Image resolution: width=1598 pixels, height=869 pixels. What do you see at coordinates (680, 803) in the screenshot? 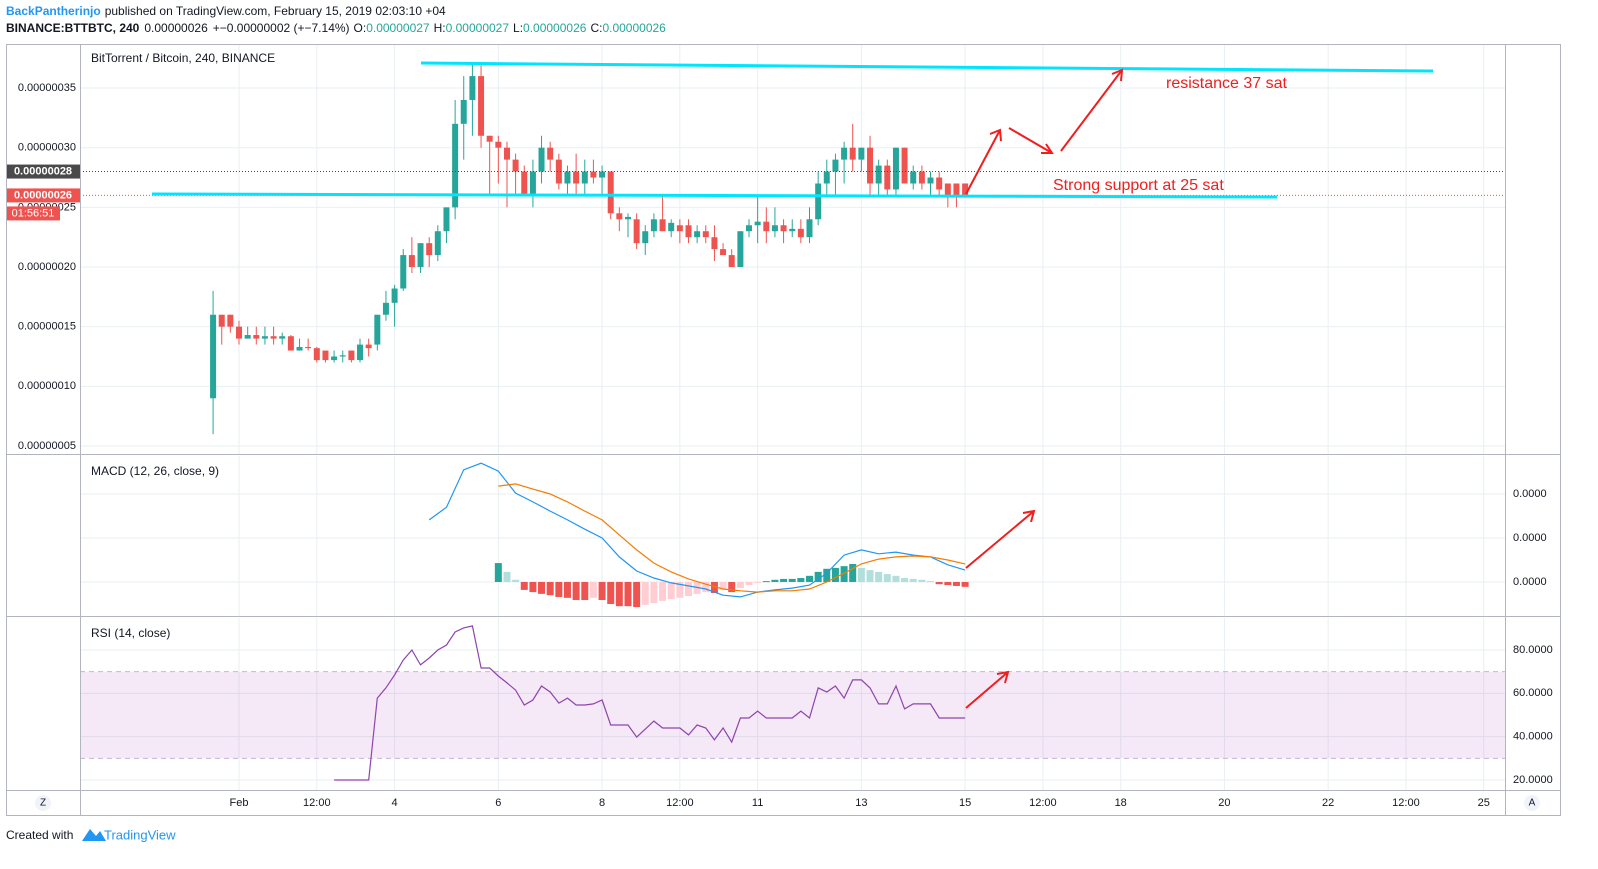
I see `x-tick-label: 12:00` at bounding box center [680, 803].